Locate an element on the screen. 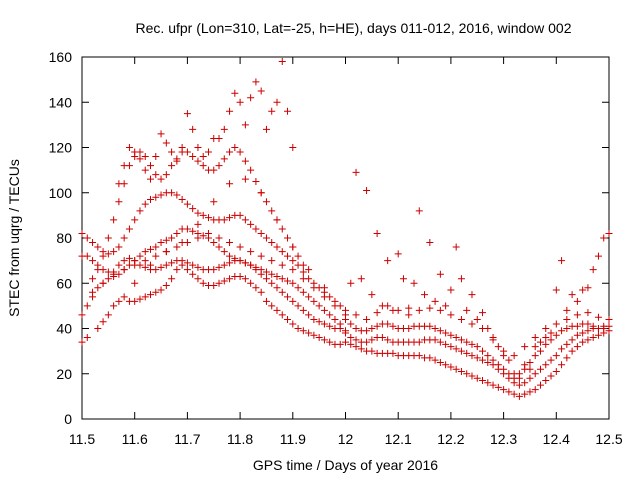  y-tick-label: 120 is located at coordinates (61, 148).